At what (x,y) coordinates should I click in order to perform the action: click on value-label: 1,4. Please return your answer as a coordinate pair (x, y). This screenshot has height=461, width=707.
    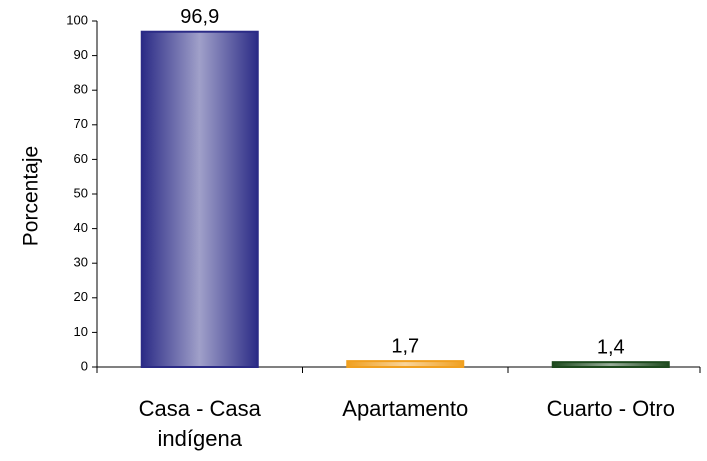
    Looking at the image, I should click on (611, 347).